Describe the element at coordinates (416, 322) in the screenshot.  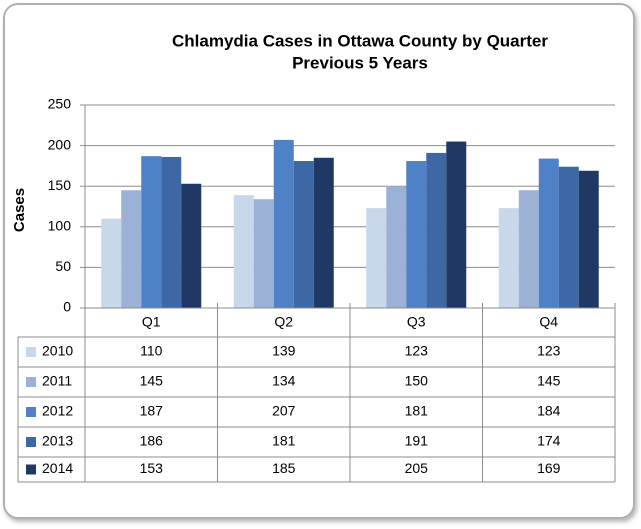
I see `x-tick-label: Q3` at that location.